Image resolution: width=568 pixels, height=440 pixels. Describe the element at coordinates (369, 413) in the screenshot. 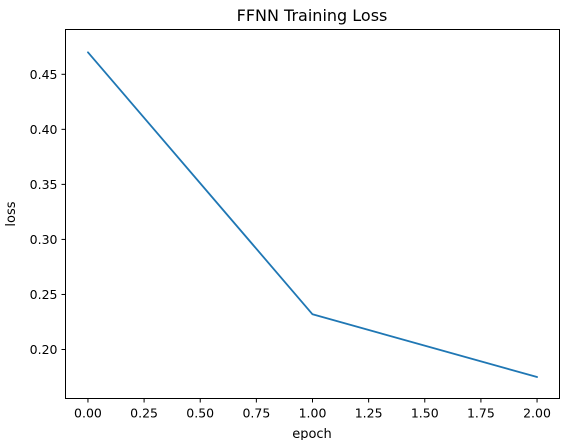

I see `x-tick-label: 1.25` at that location.